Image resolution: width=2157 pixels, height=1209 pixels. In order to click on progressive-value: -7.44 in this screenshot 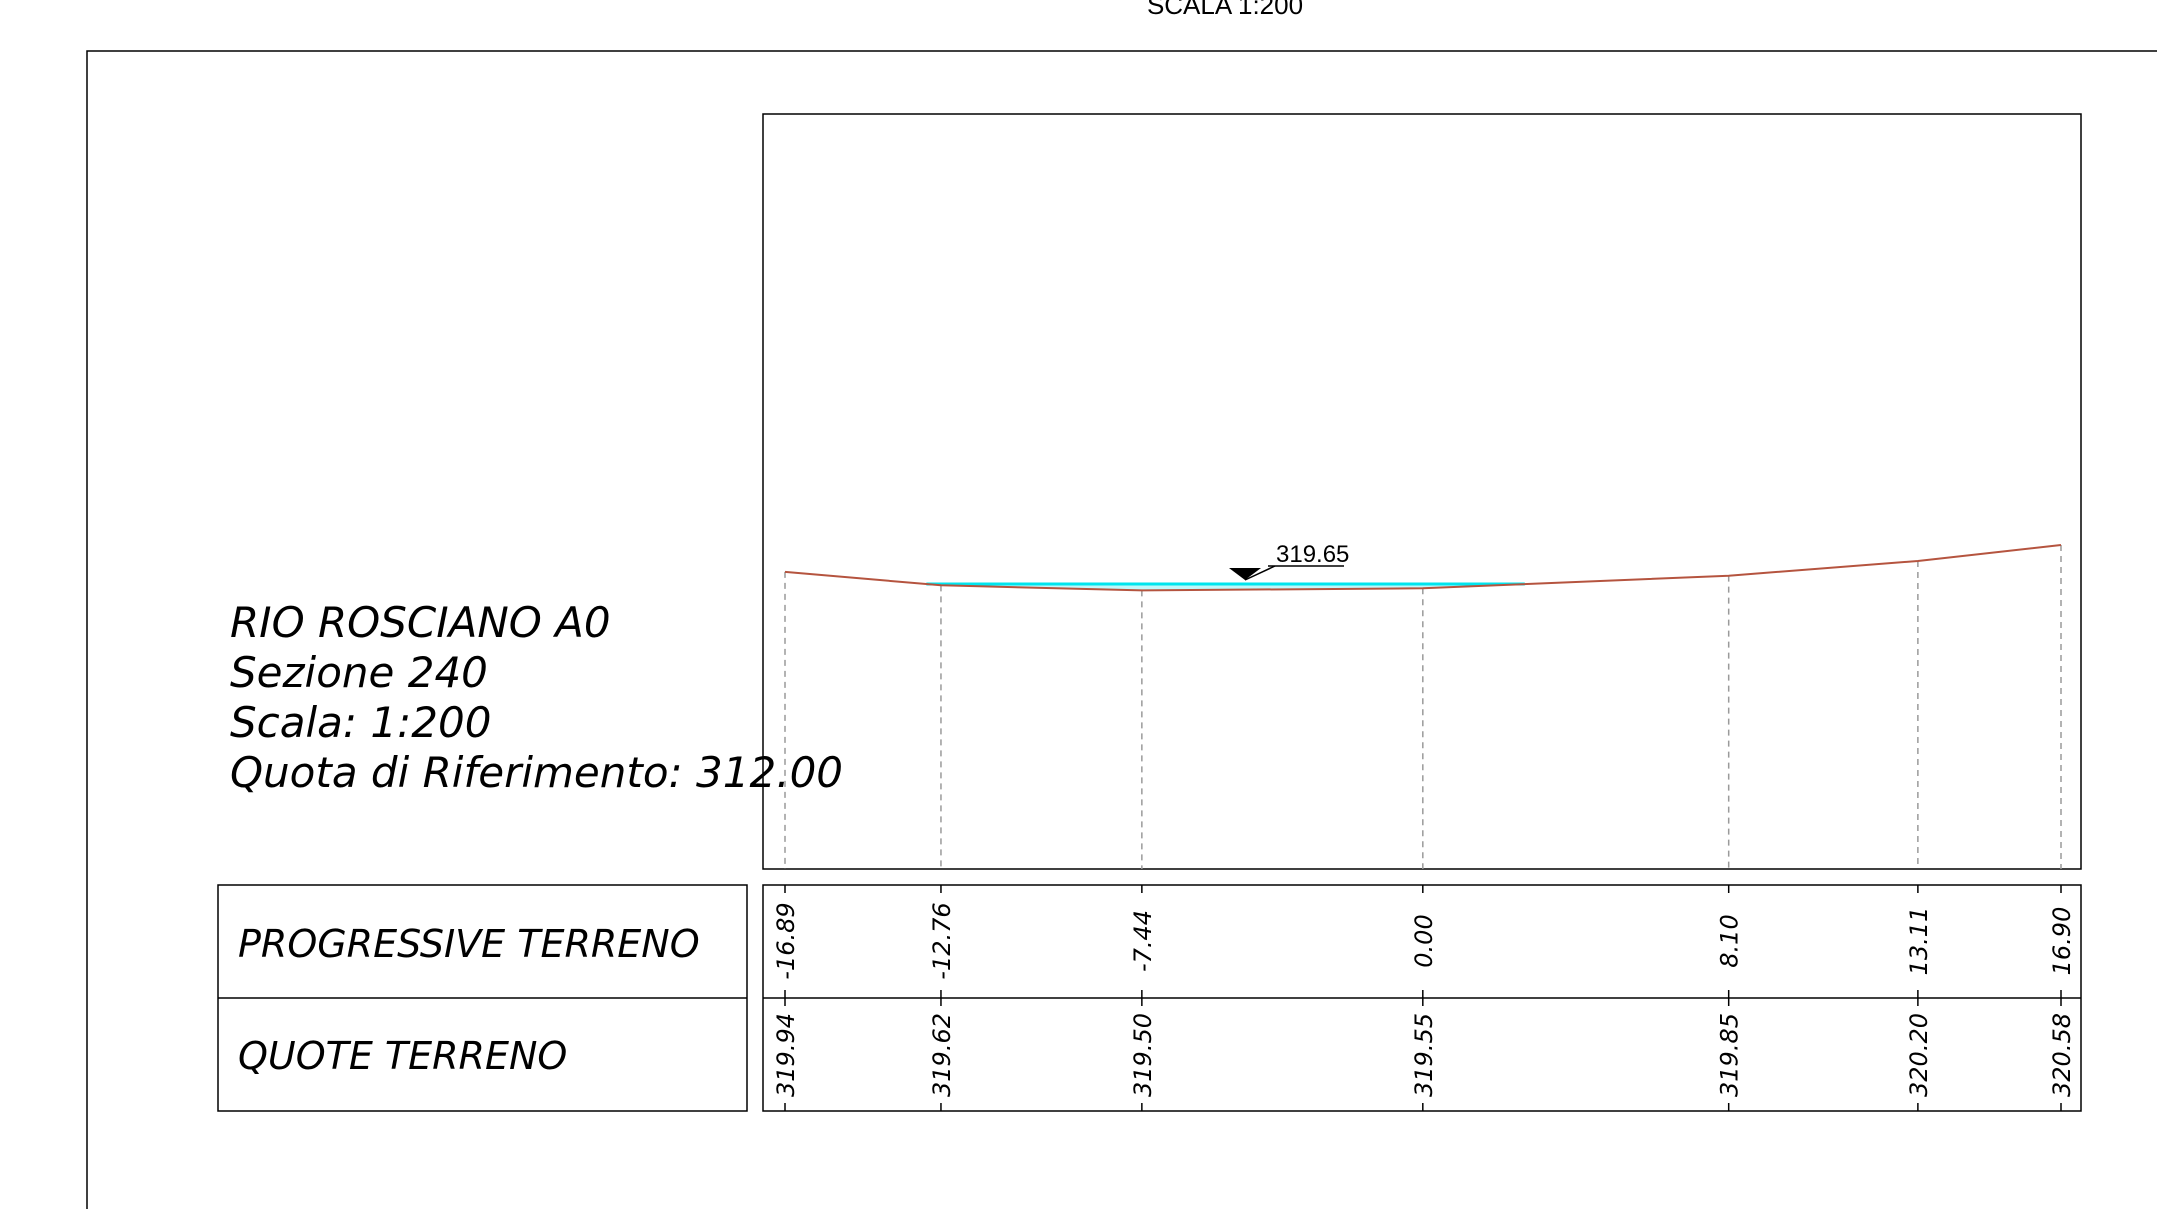, I will do `click(1143, 941)`.